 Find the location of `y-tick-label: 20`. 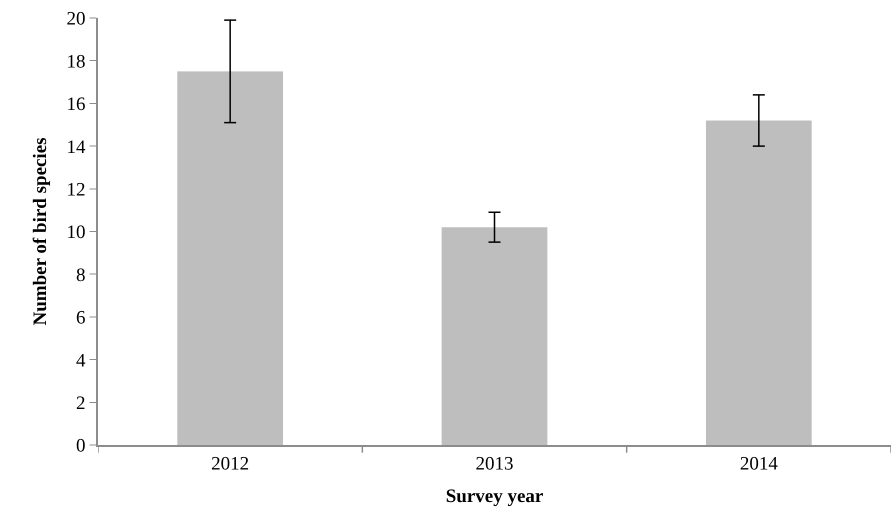

y-tick-label: 20 is located at coordinates (76, 19).